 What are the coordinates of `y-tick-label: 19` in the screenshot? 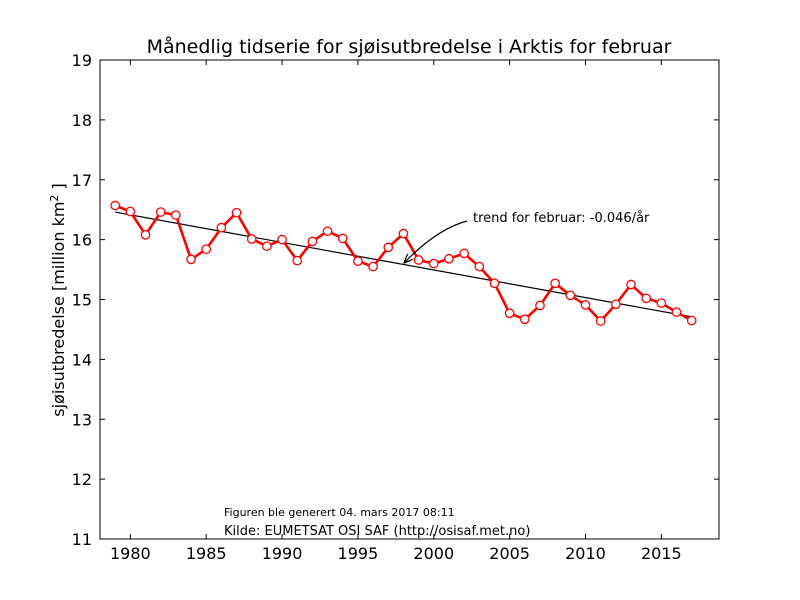 It's located at (82, 60).